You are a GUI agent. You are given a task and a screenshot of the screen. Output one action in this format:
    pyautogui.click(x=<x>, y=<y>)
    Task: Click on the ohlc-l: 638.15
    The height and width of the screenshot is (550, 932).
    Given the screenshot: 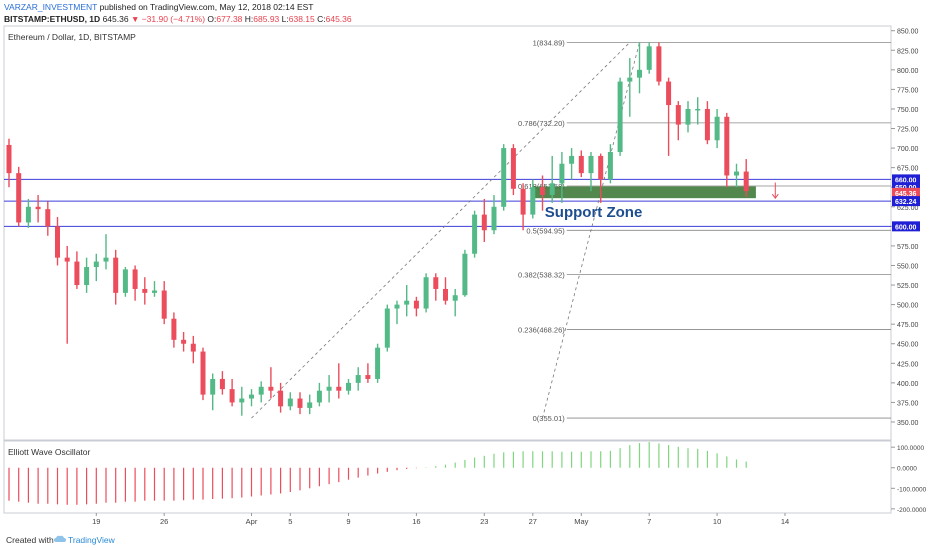 What is the action you would take?
    pyautogui.click(x=301, y=19)
    